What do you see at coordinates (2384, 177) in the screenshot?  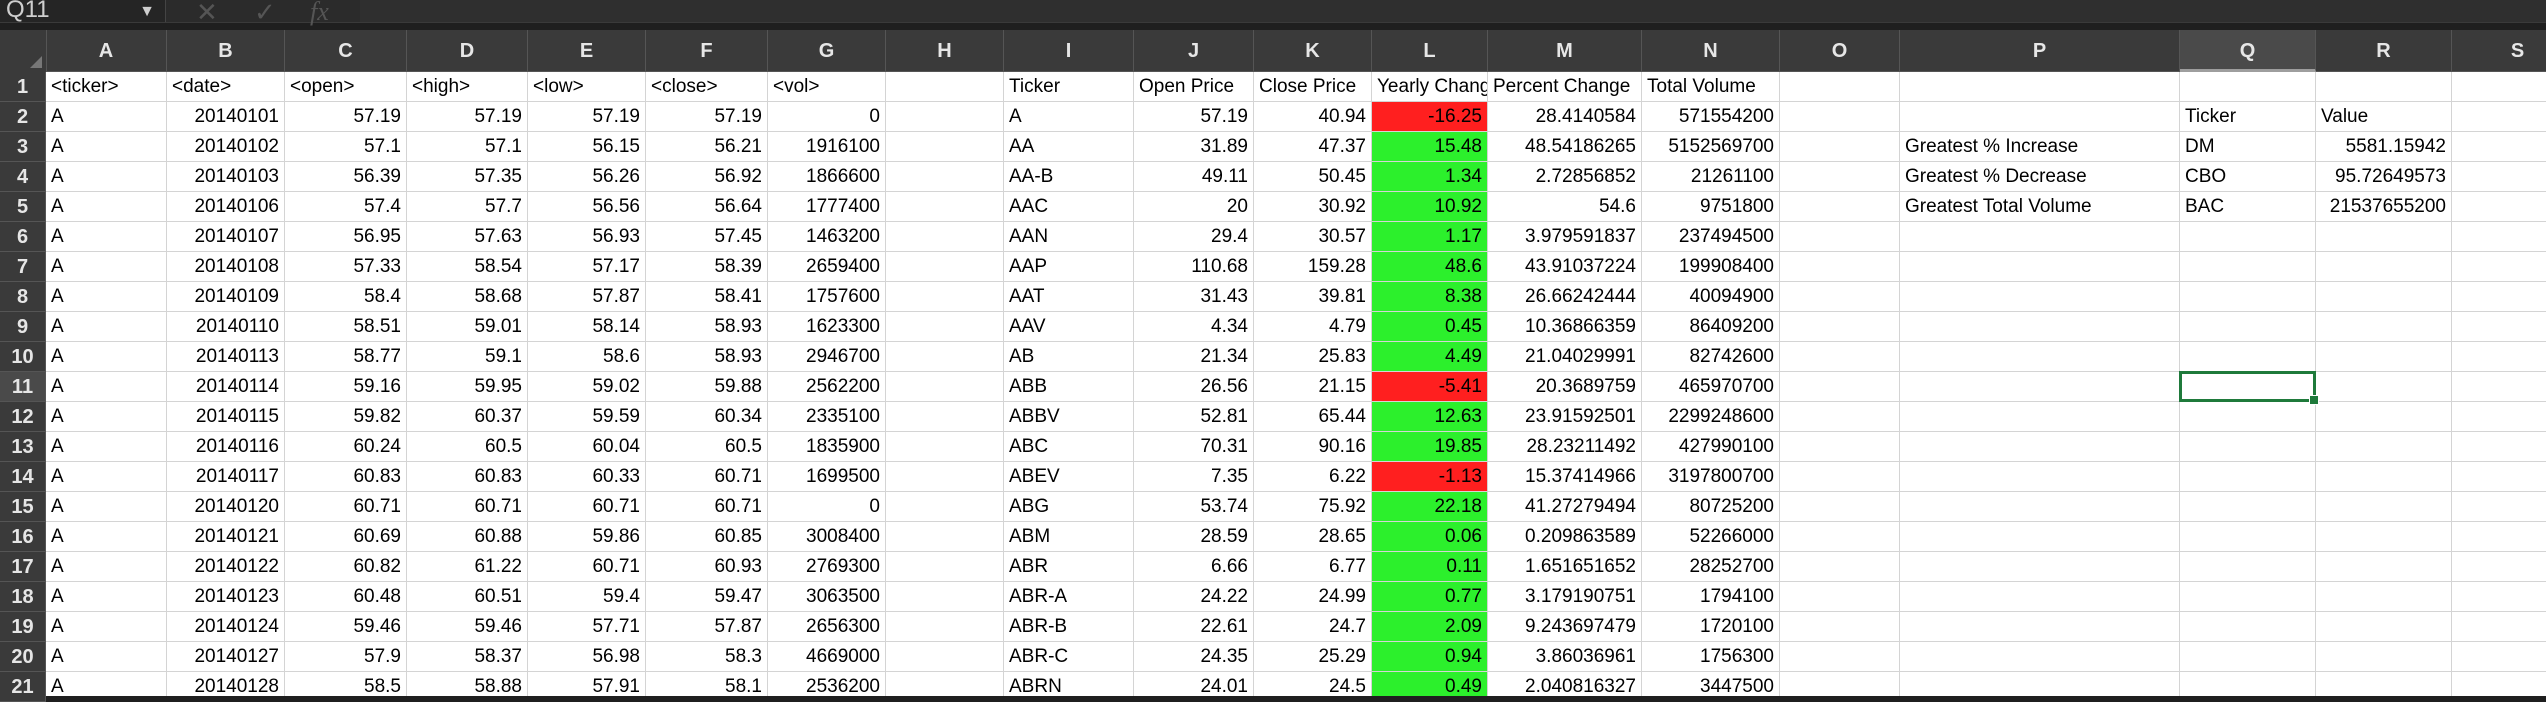 I see `cell-r4: 95.72649573` at bounding box center [2384, 177].